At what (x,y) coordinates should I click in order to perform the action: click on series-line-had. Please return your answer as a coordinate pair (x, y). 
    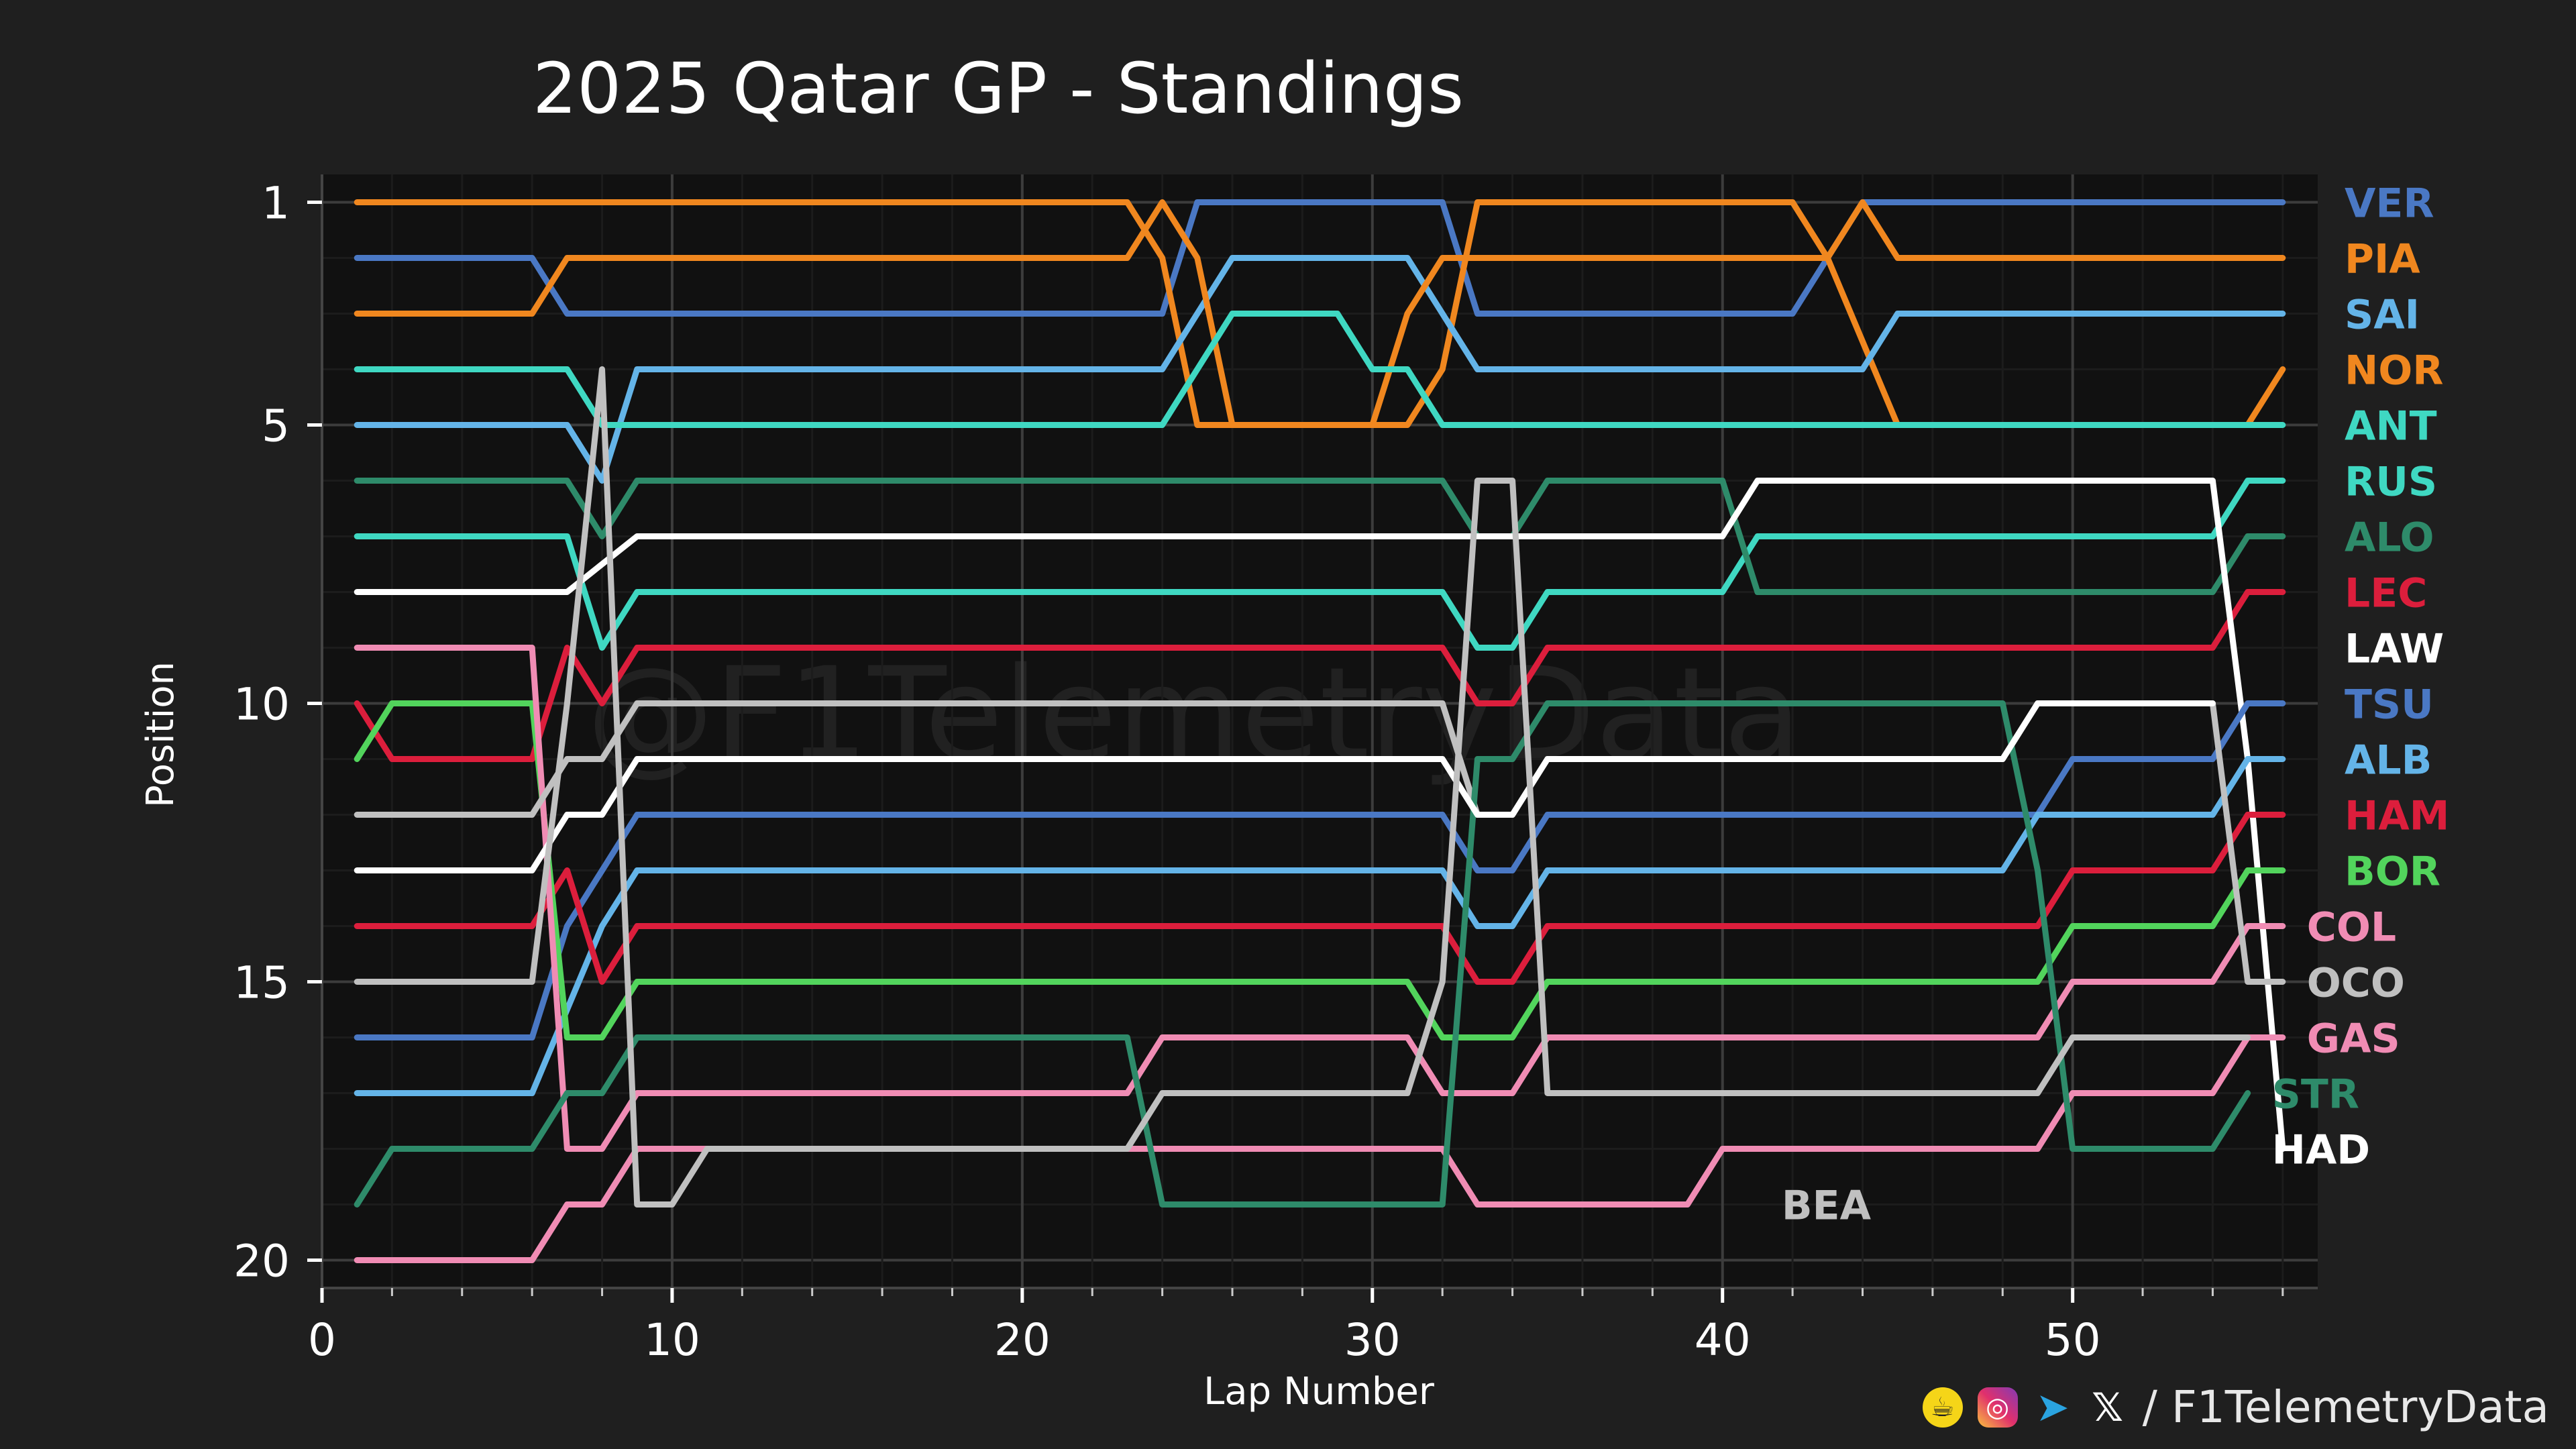
    Looking at the image, I should click on (1285, 786).